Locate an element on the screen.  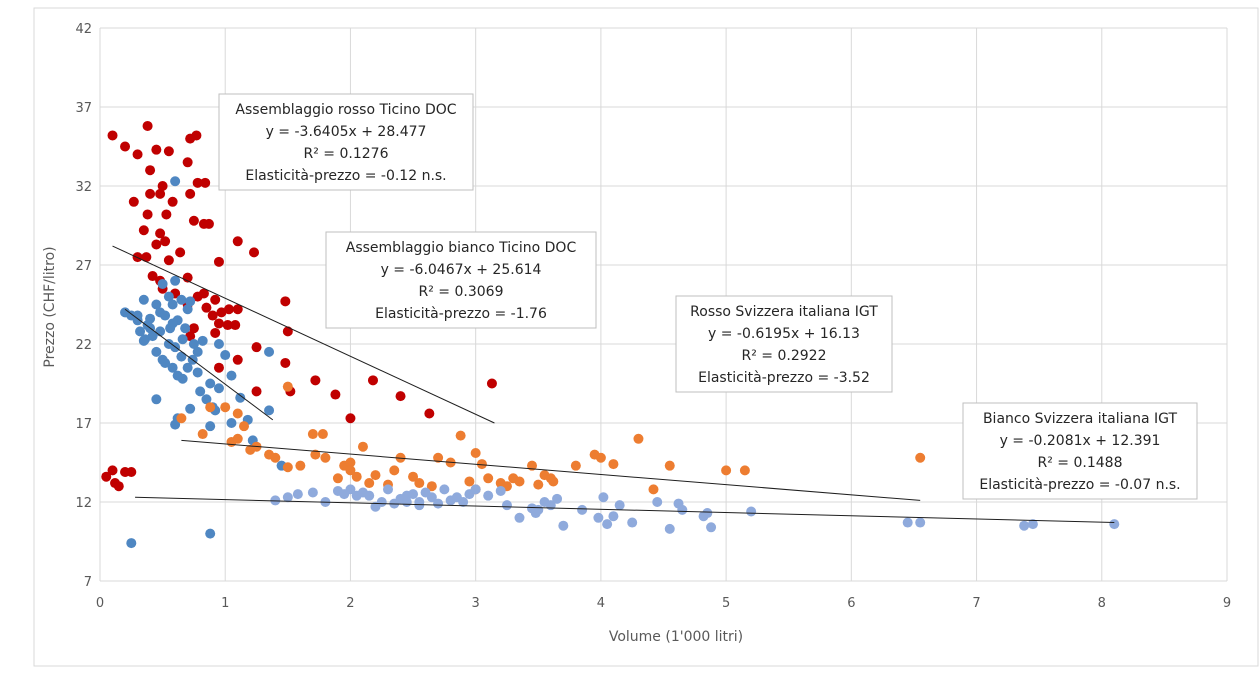
y-tick-label: 12 is located at coordinates (83, 503).